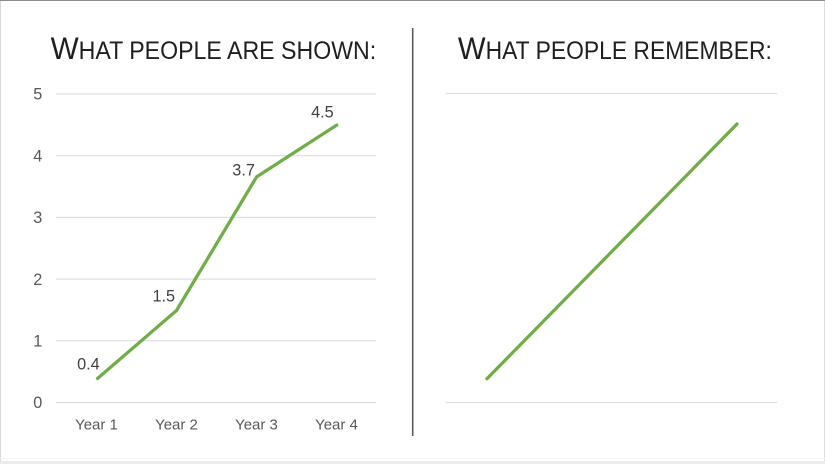 This screenshot has height=464, width=825. What do you see at coordinates (163, 297) in the screenshot?
I see `svg-text: 1.5` at bounding box center [163, 297].